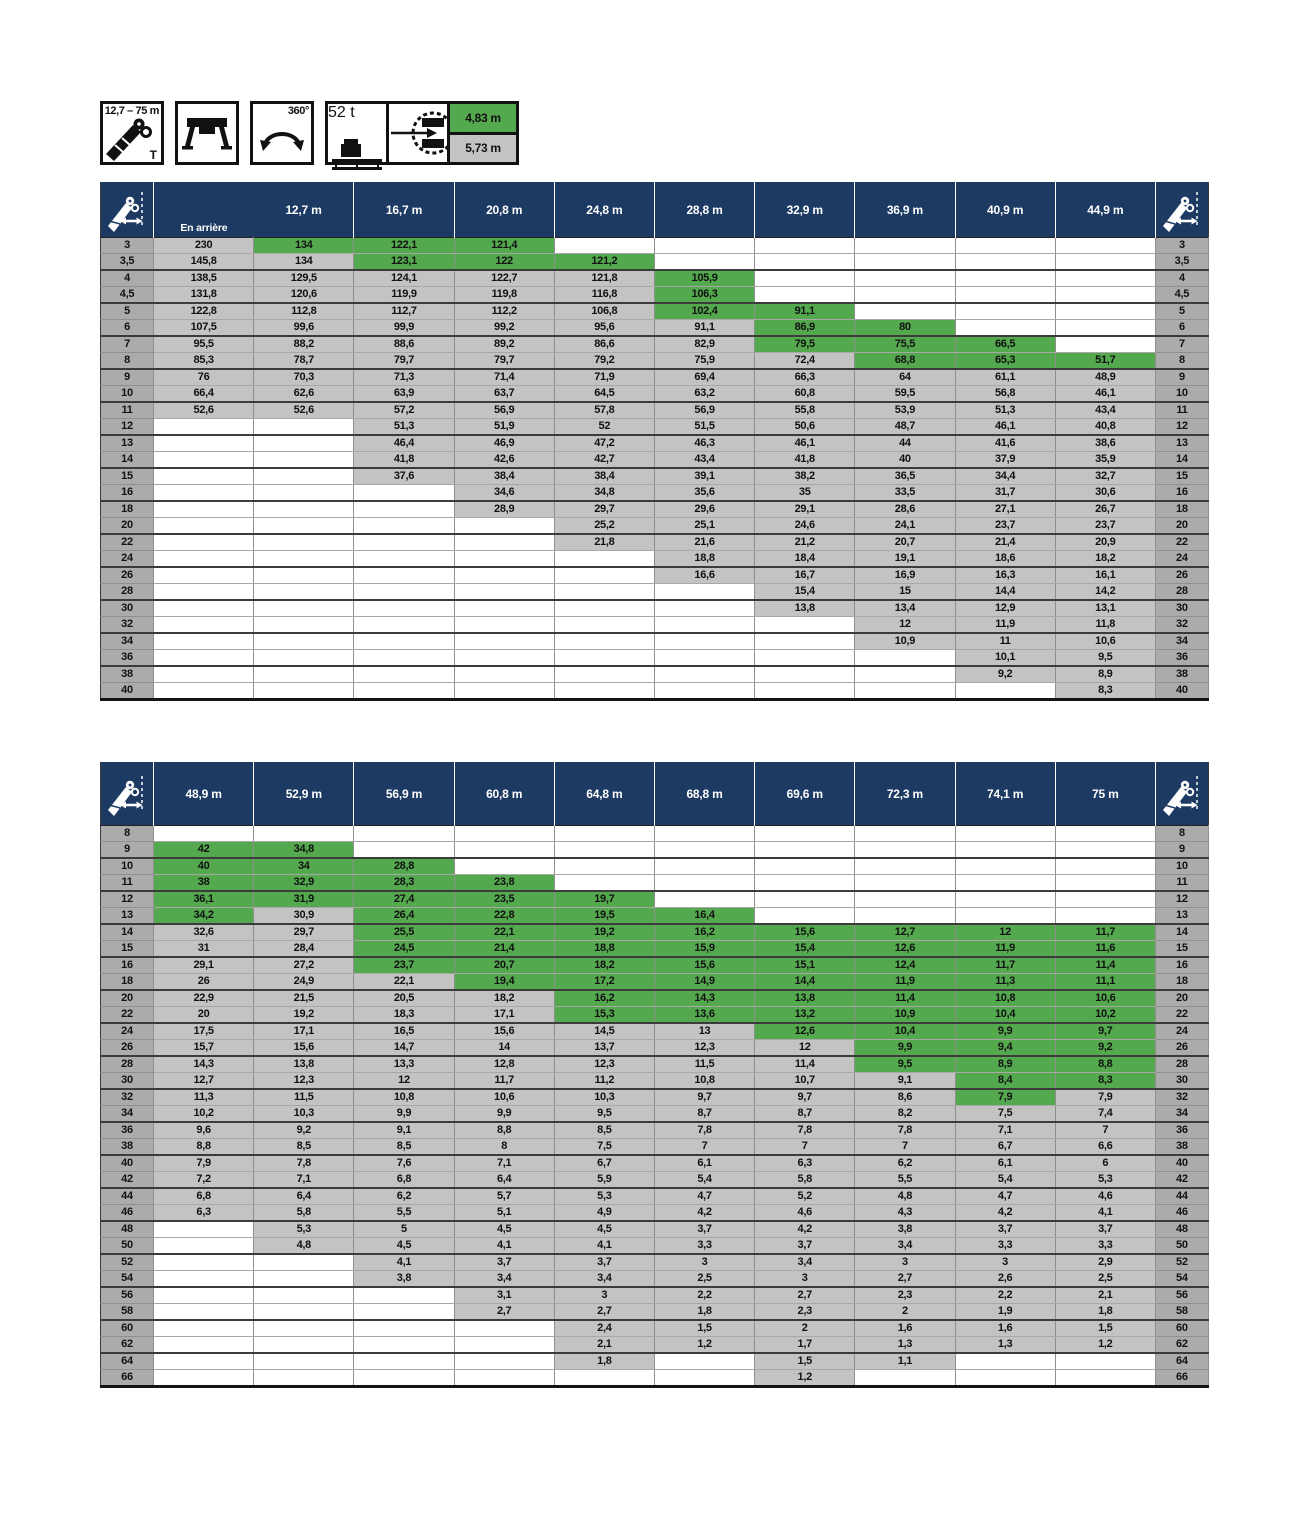  I want to click on load-cell: 12, so click(404, 1081).